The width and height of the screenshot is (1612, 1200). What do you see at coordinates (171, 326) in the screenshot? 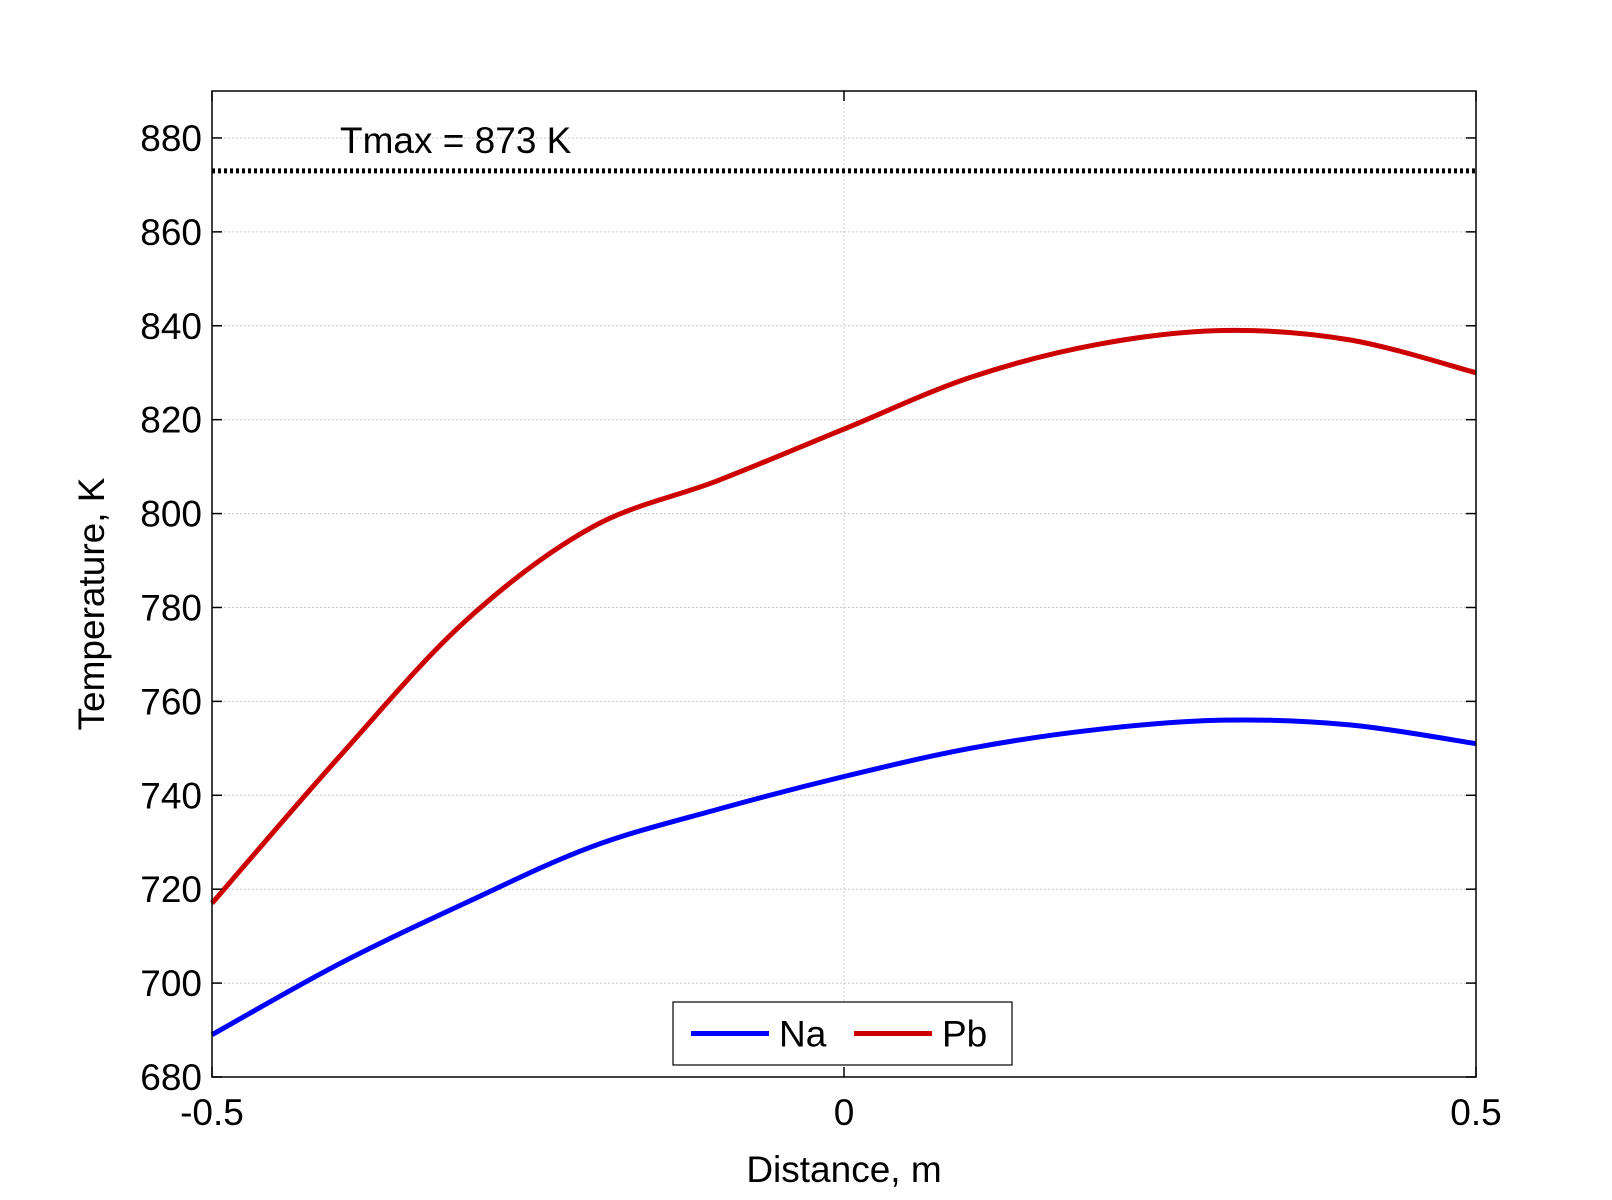
I see `y-tick-label: 840` at bounding box center [171, 326].